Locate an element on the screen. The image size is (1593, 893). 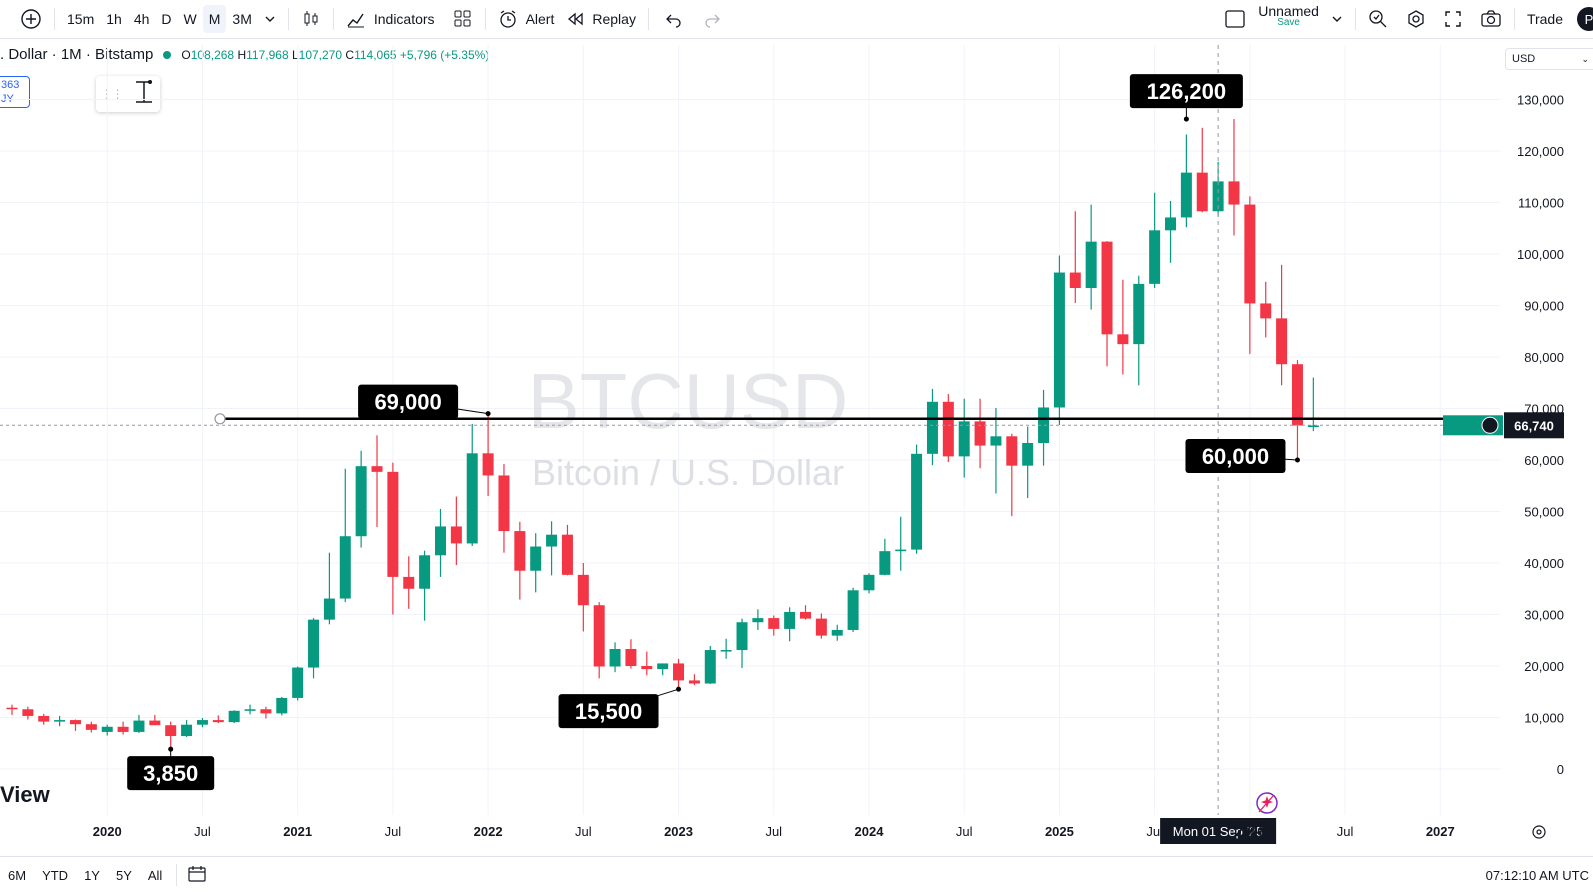
close-value: 114,065 is located at coordinates (375, 54).